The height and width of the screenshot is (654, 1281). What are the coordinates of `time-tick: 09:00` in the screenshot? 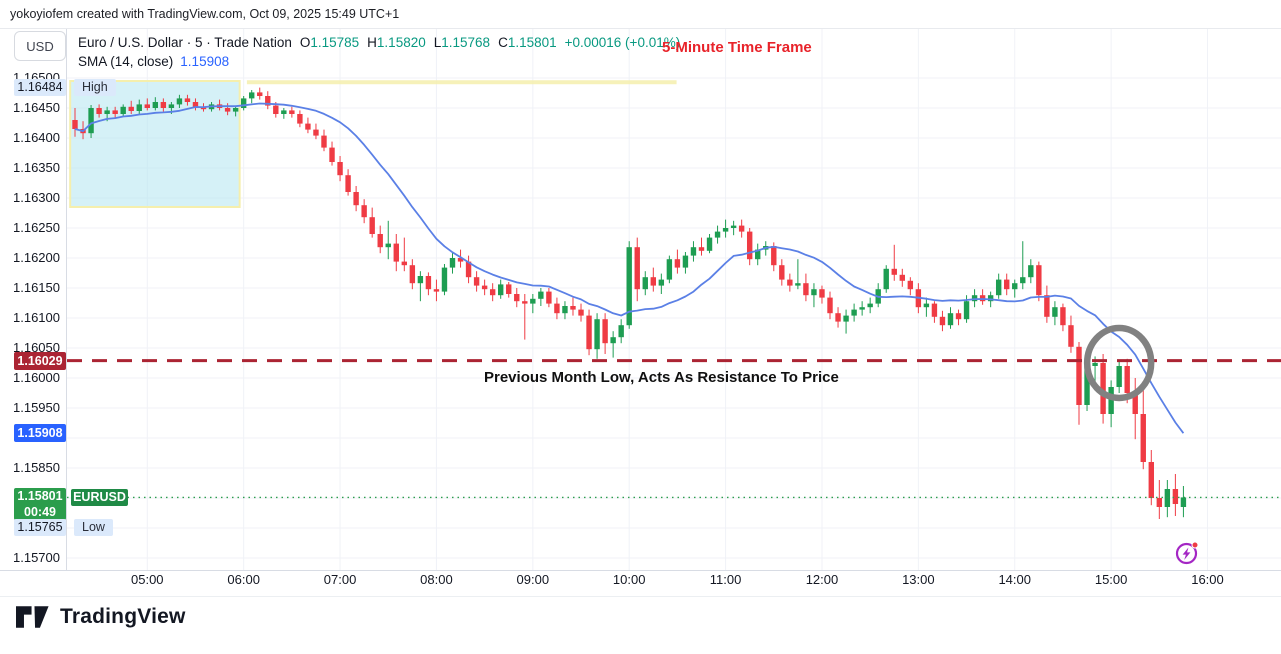 It's located at (533, 579).